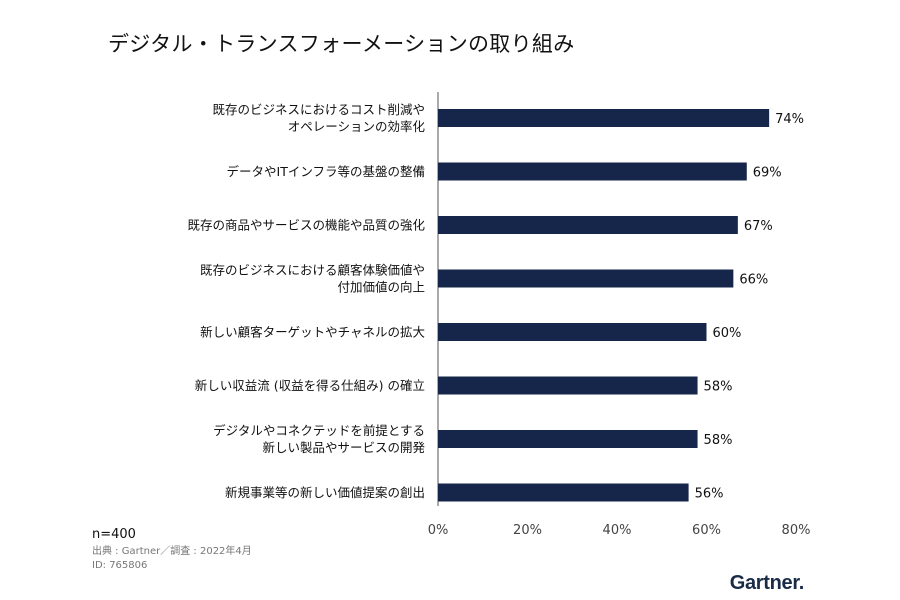 Image resolution: width=900 pixels, height=600 pixels. I want to click on category-label: デジタルやコネクテッドを前提とする新しい製品やサービスの開発, so click(319, 439).